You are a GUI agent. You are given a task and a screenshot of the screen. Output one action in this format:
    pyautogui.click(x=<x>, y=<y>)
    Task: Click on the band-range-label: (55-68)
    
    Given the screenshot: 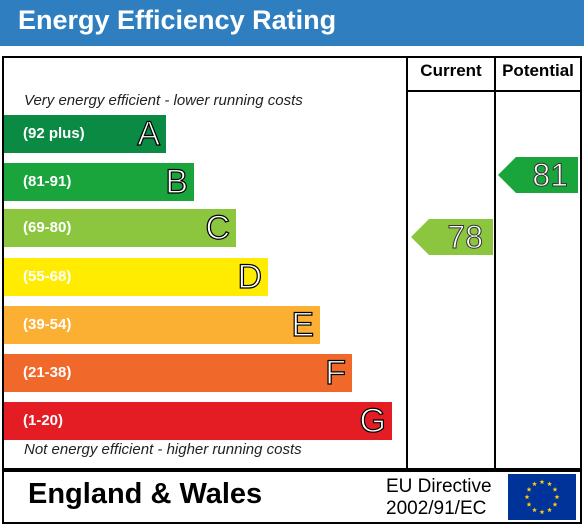 What is the action you would take?
    pyautogui.click(x=47, y=276)
    